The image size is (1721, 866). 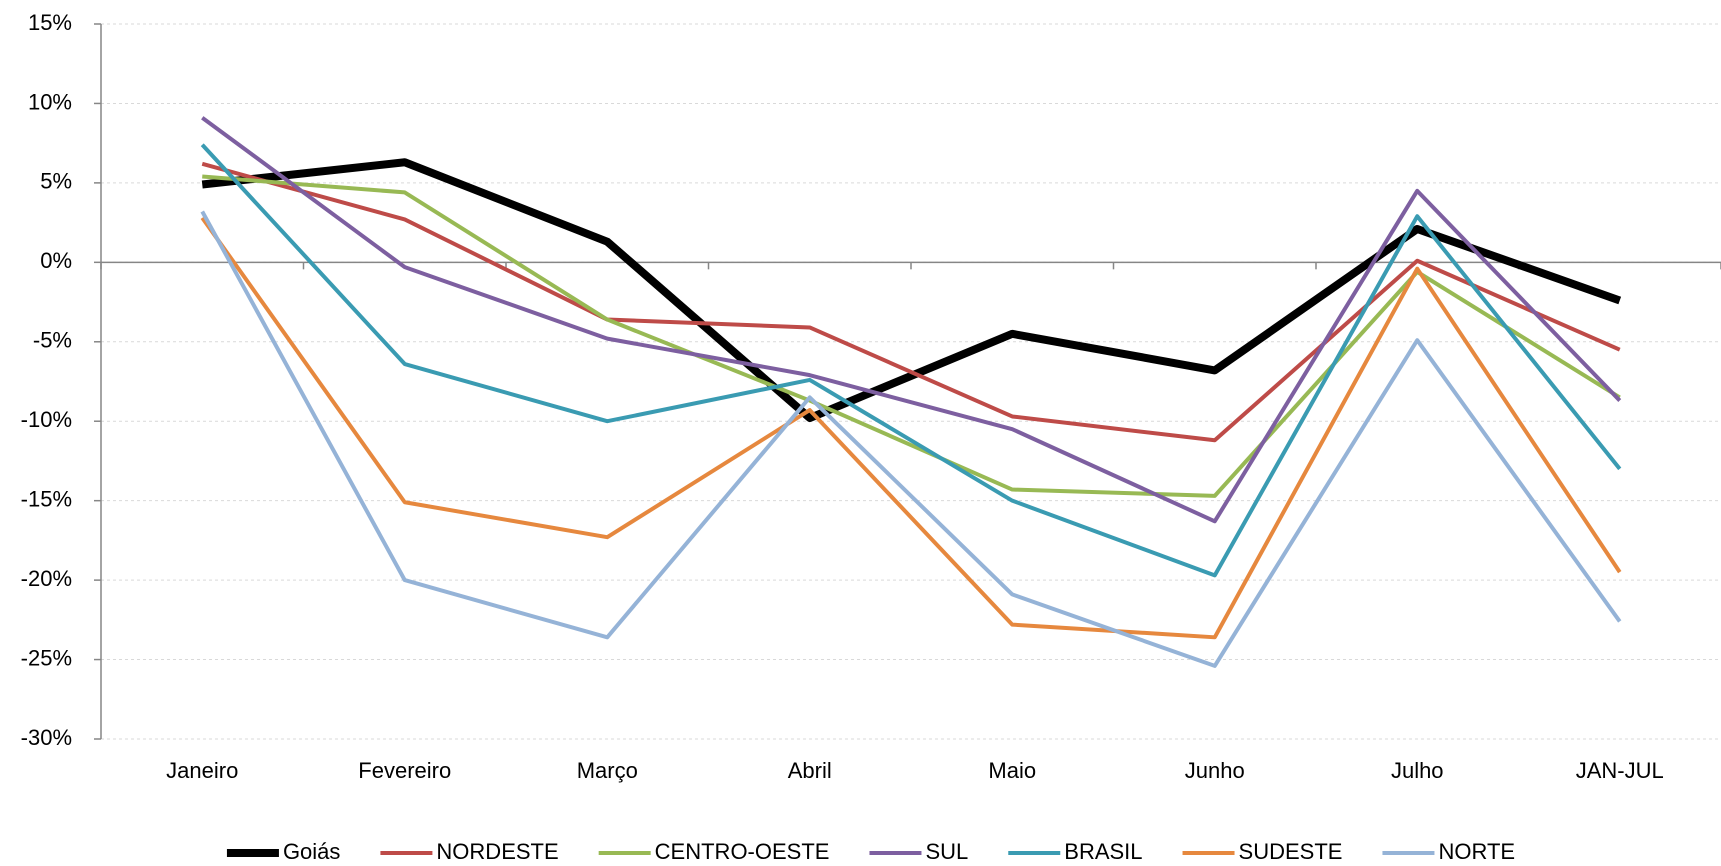 I want to click on y-tick-label: -25%, so click(x=46, y=657).